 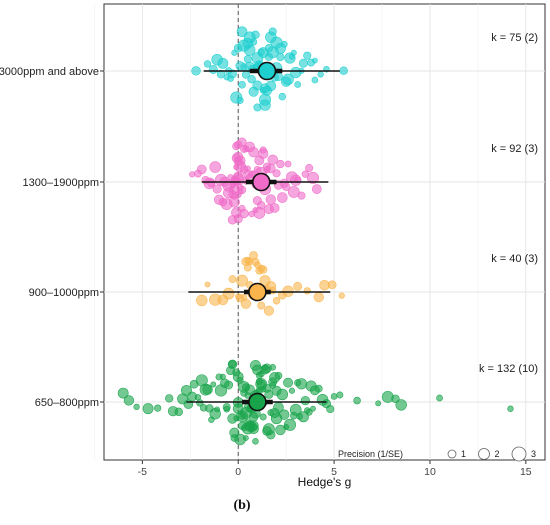 I want to click on y-tick-label: 1300–1900ppm, so click(x=61, y=183).